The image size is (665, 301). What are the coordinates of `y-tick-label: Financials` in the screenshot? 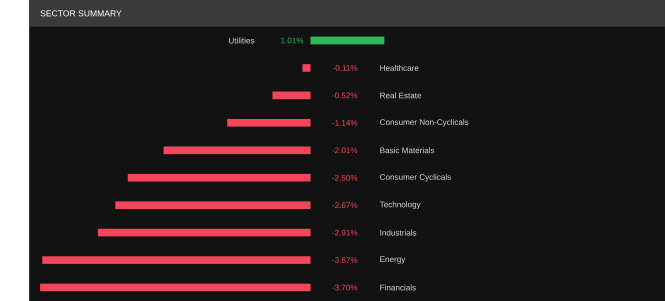 It's located at (398, 287).